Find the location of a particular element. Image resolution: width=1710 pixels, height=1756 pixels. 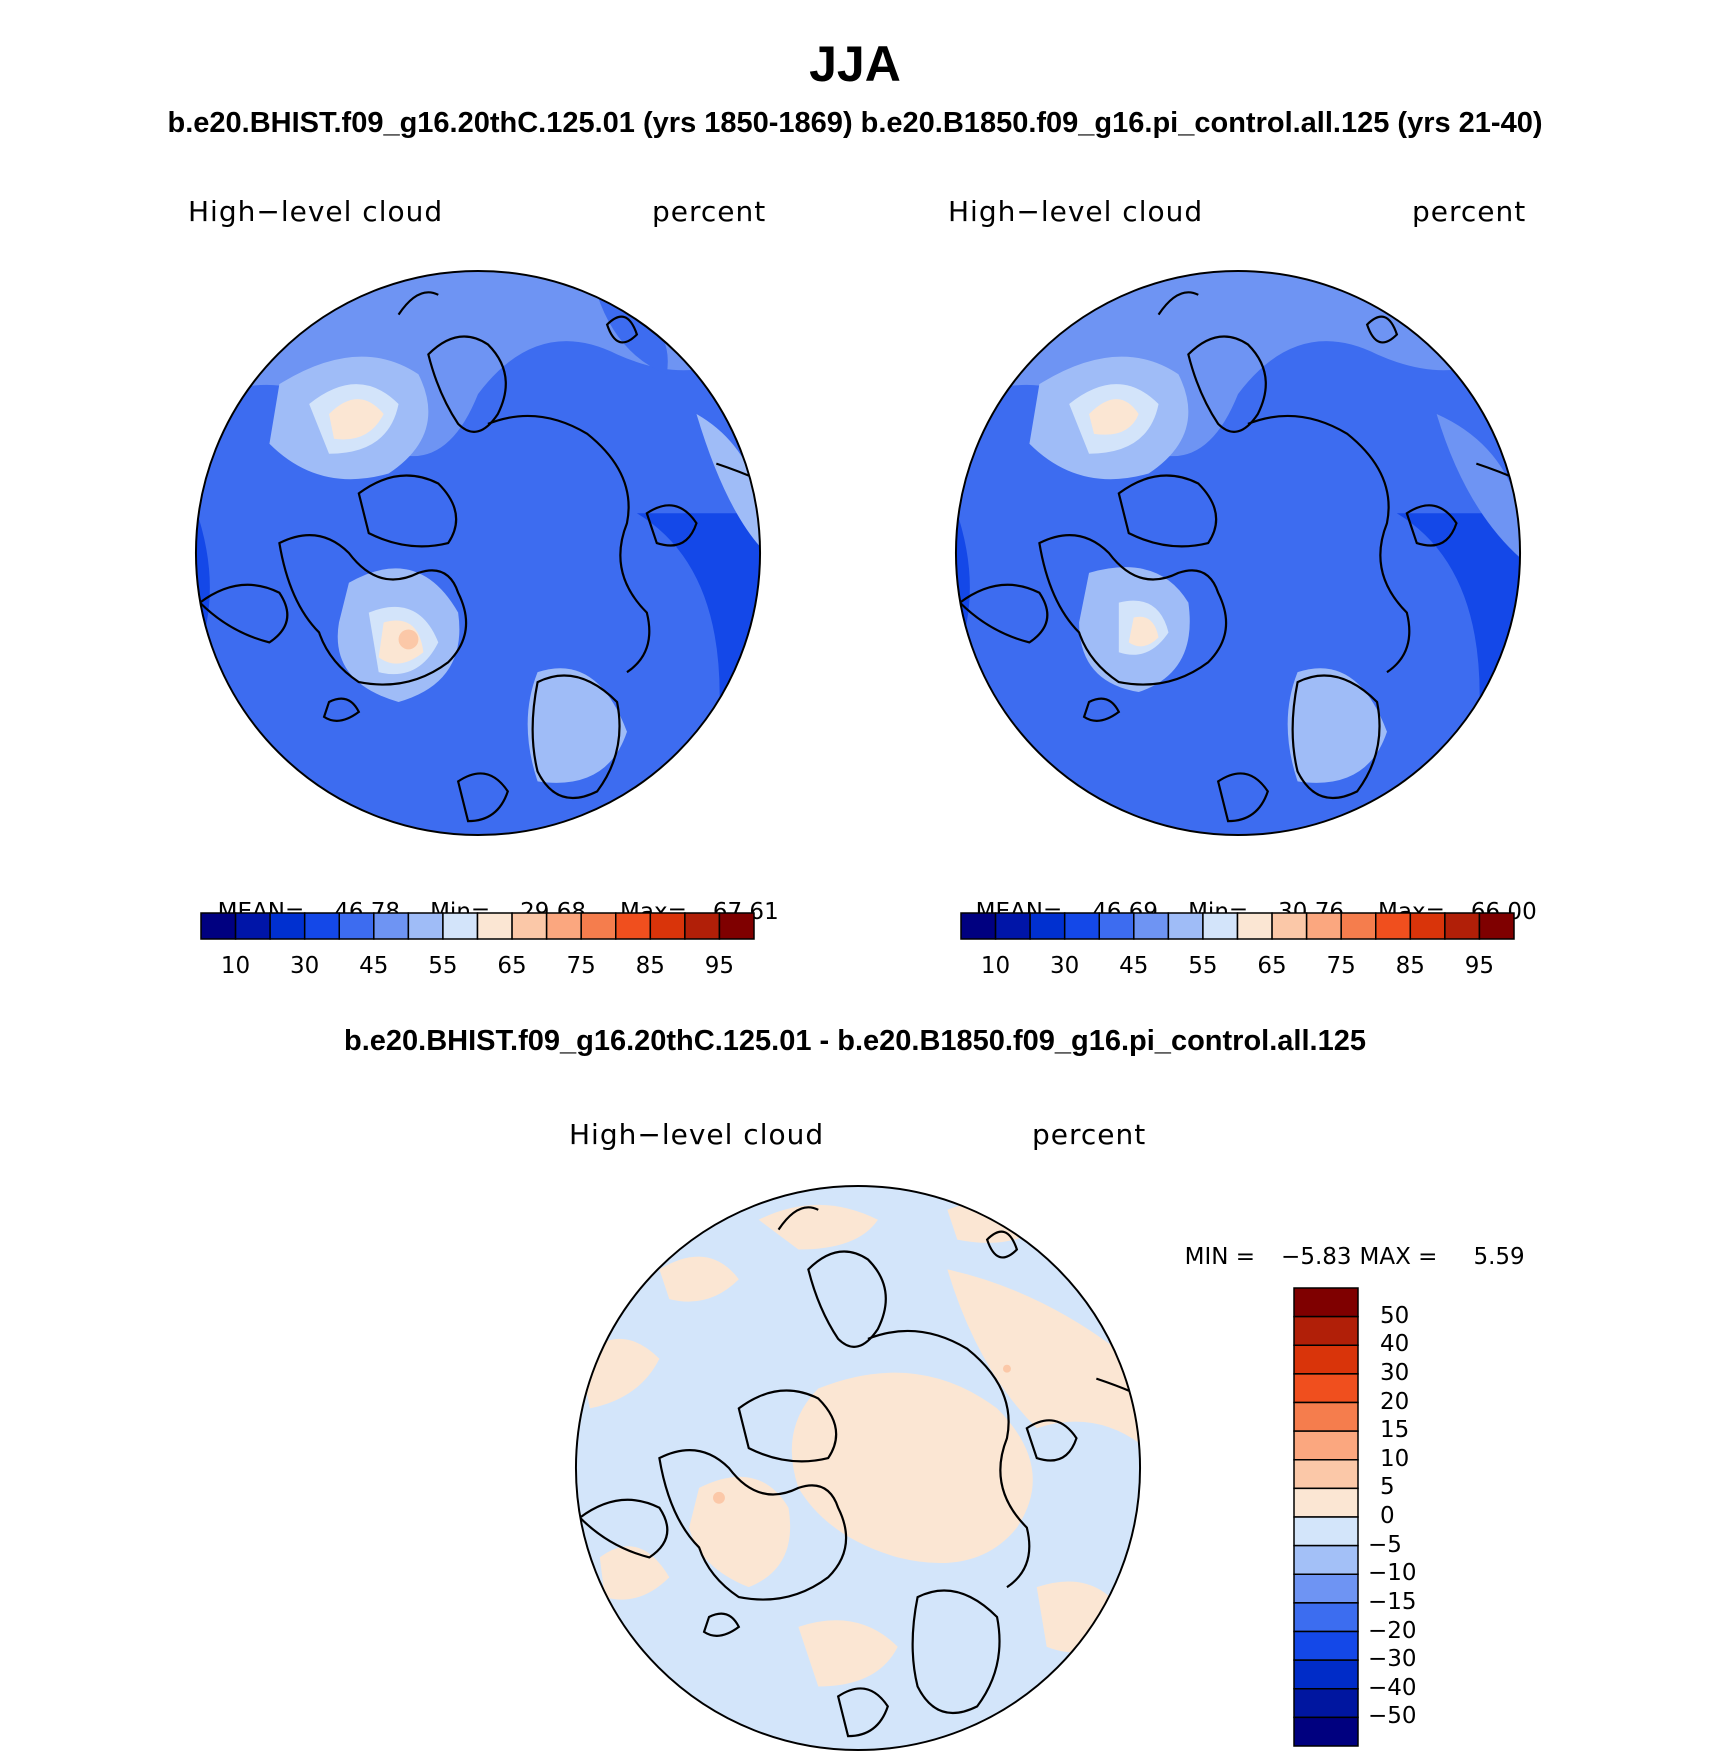

diff-colorbar-tick: −40 is located at coordinates (1392, 1687).